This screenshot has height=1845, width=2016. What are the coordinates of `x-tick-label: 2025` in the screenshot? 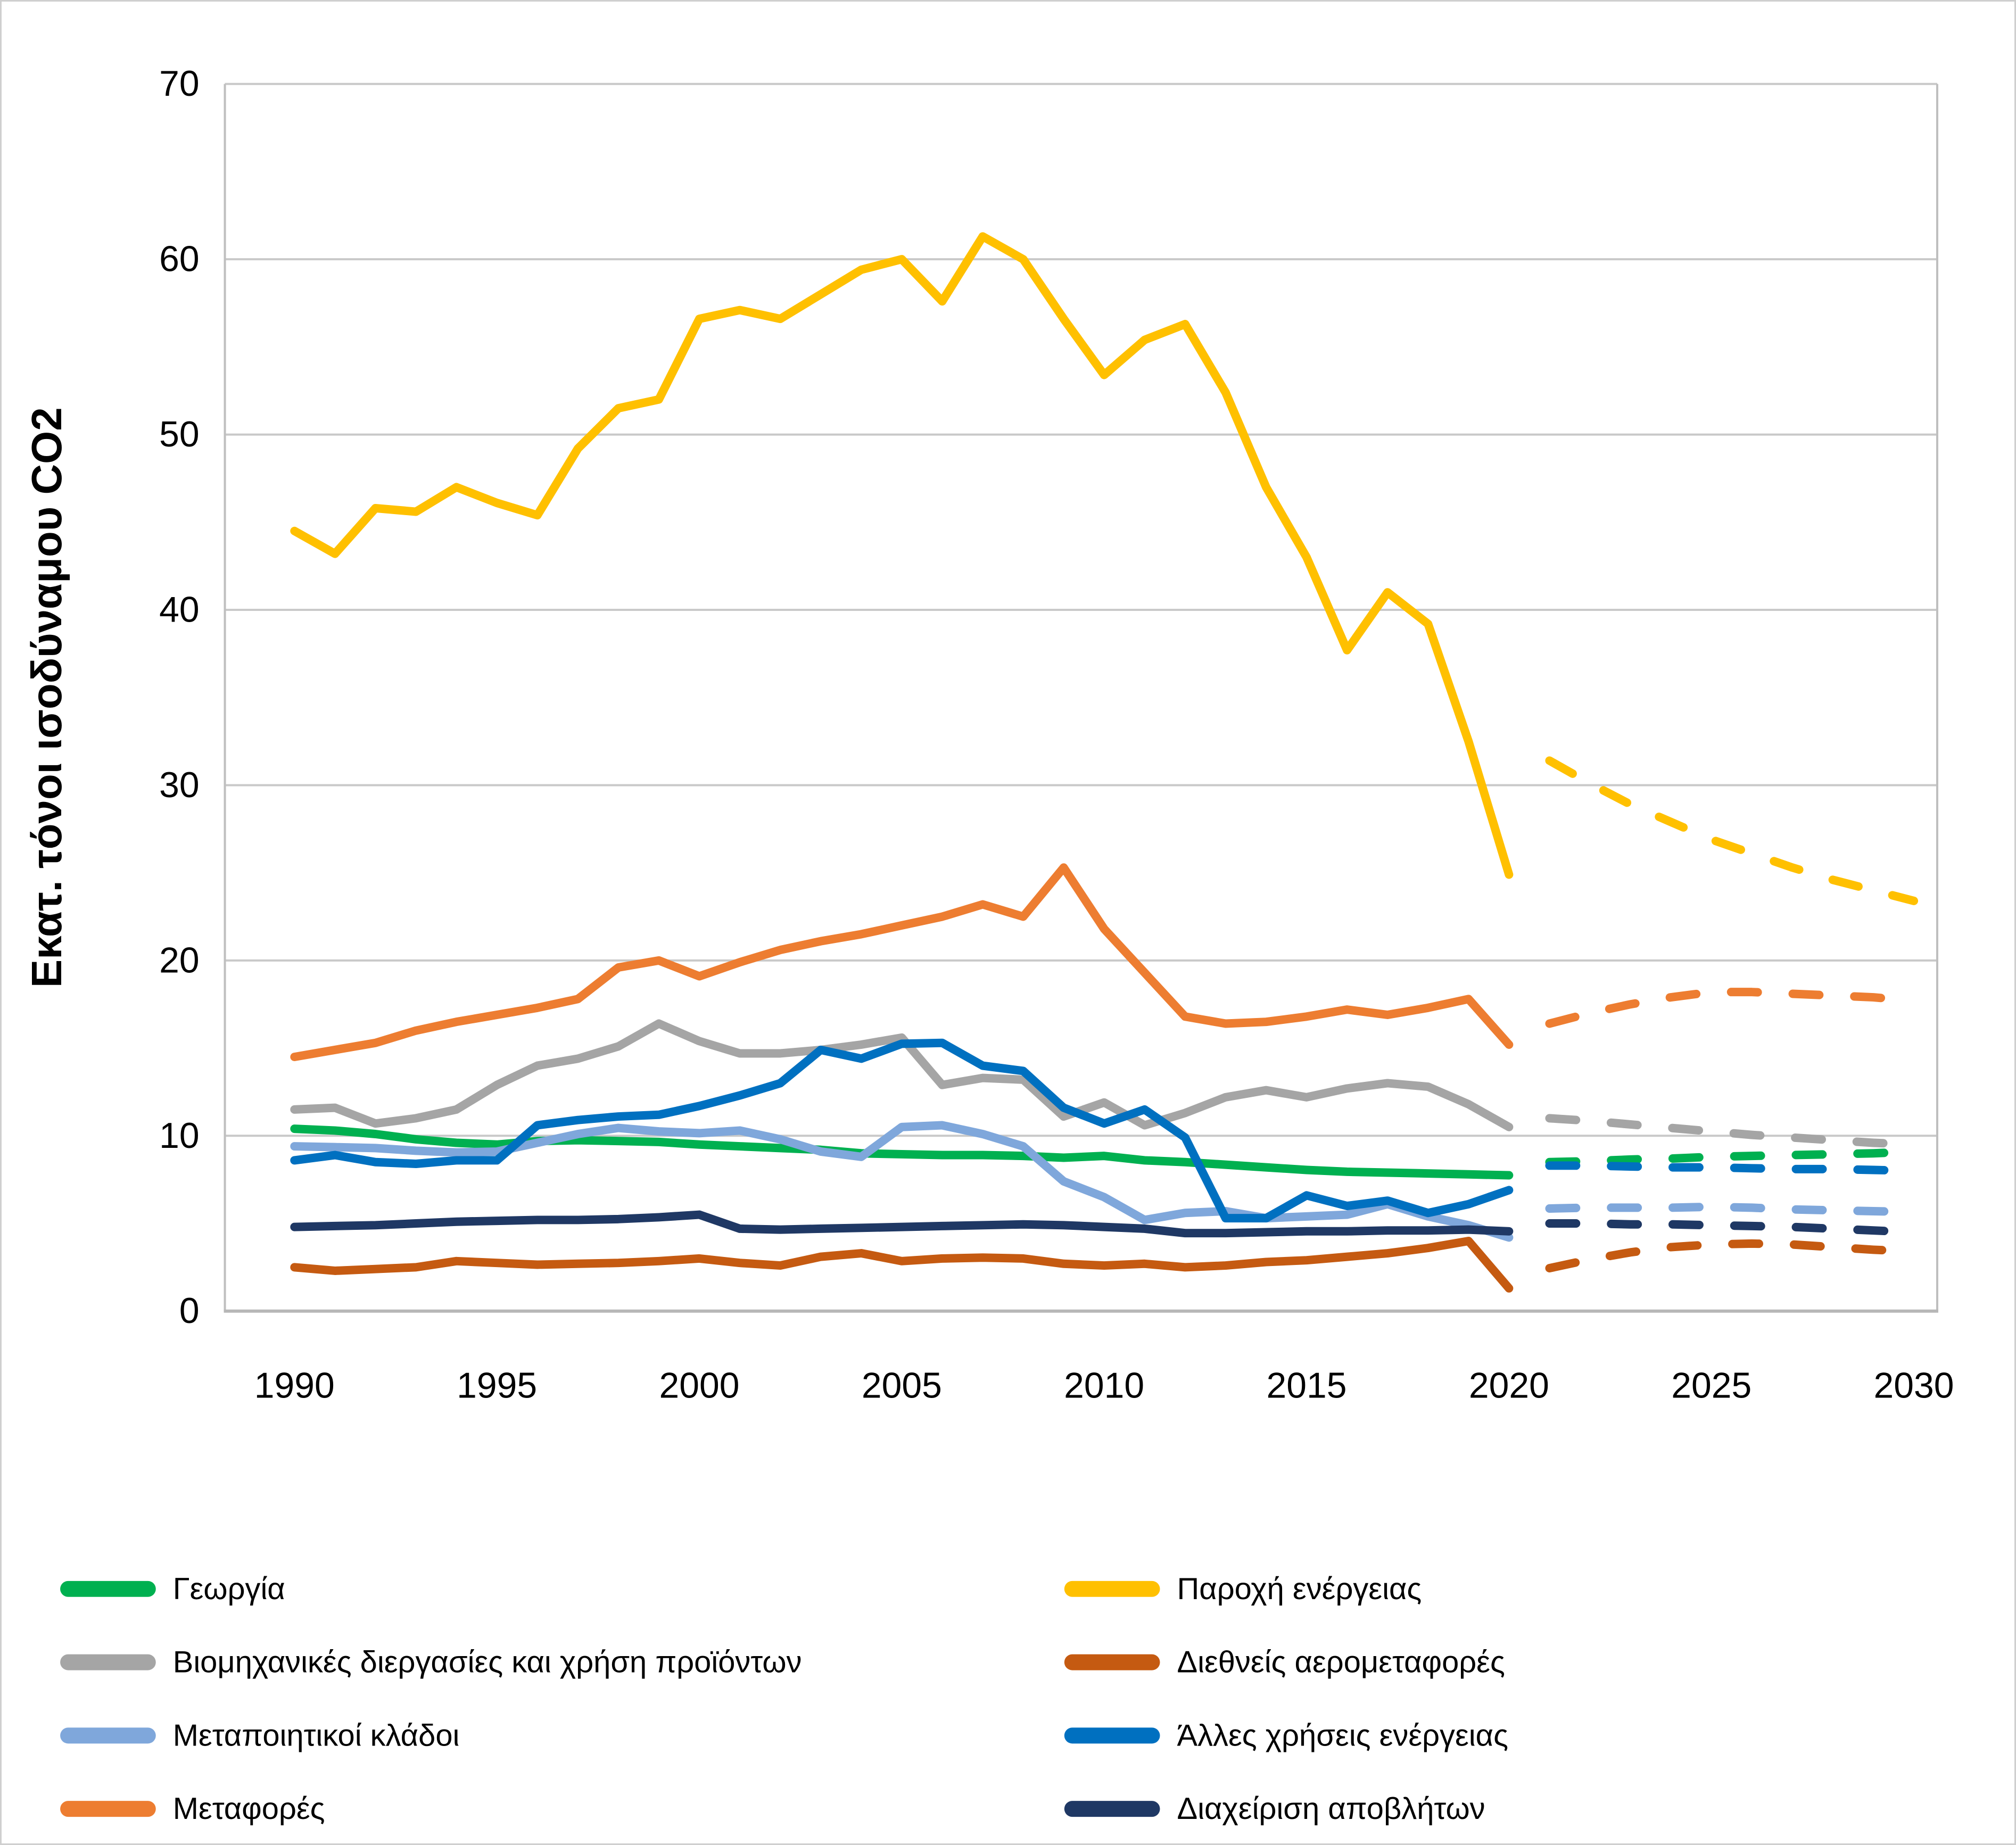 It's located at (1711, 1385).